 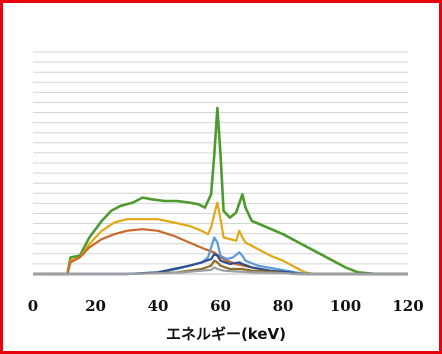 What do you see at coordinates (283, 306) in the screenshot?
I see `x-tick-label: 80` at bounding box center [283, 306].